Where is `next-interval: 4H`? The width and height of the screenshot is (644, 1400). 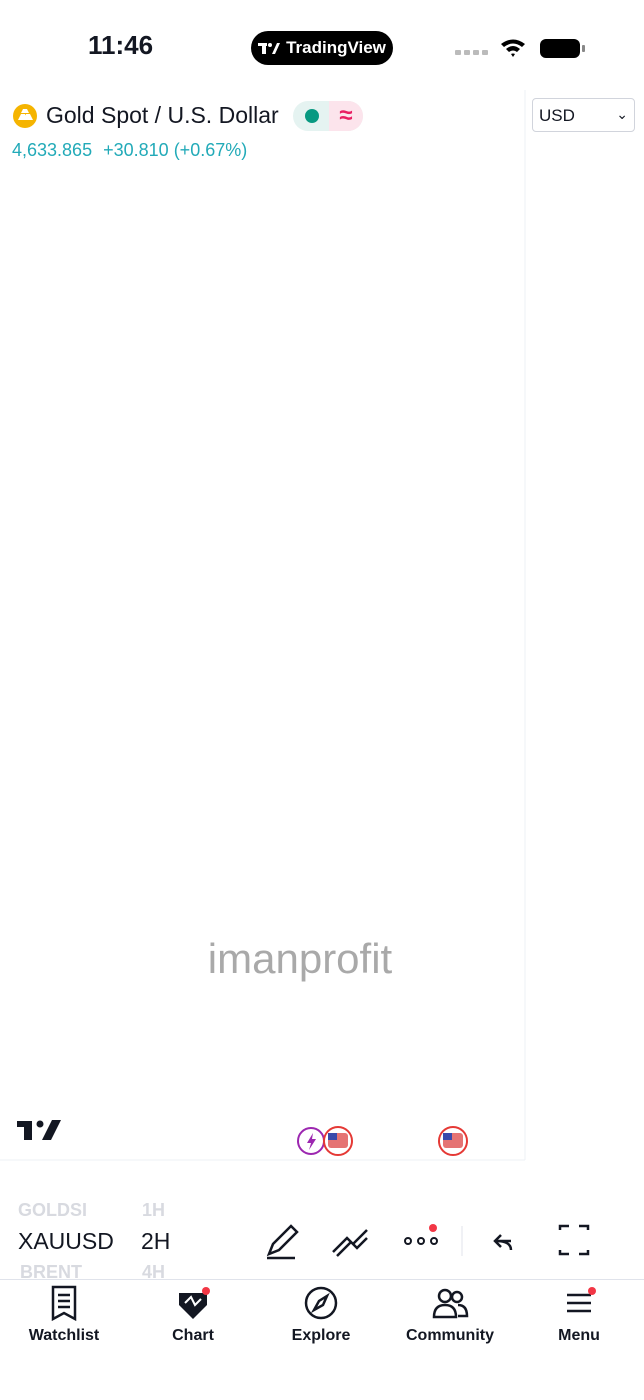 next-interval: 4H is located at coordinates (154, 1272).